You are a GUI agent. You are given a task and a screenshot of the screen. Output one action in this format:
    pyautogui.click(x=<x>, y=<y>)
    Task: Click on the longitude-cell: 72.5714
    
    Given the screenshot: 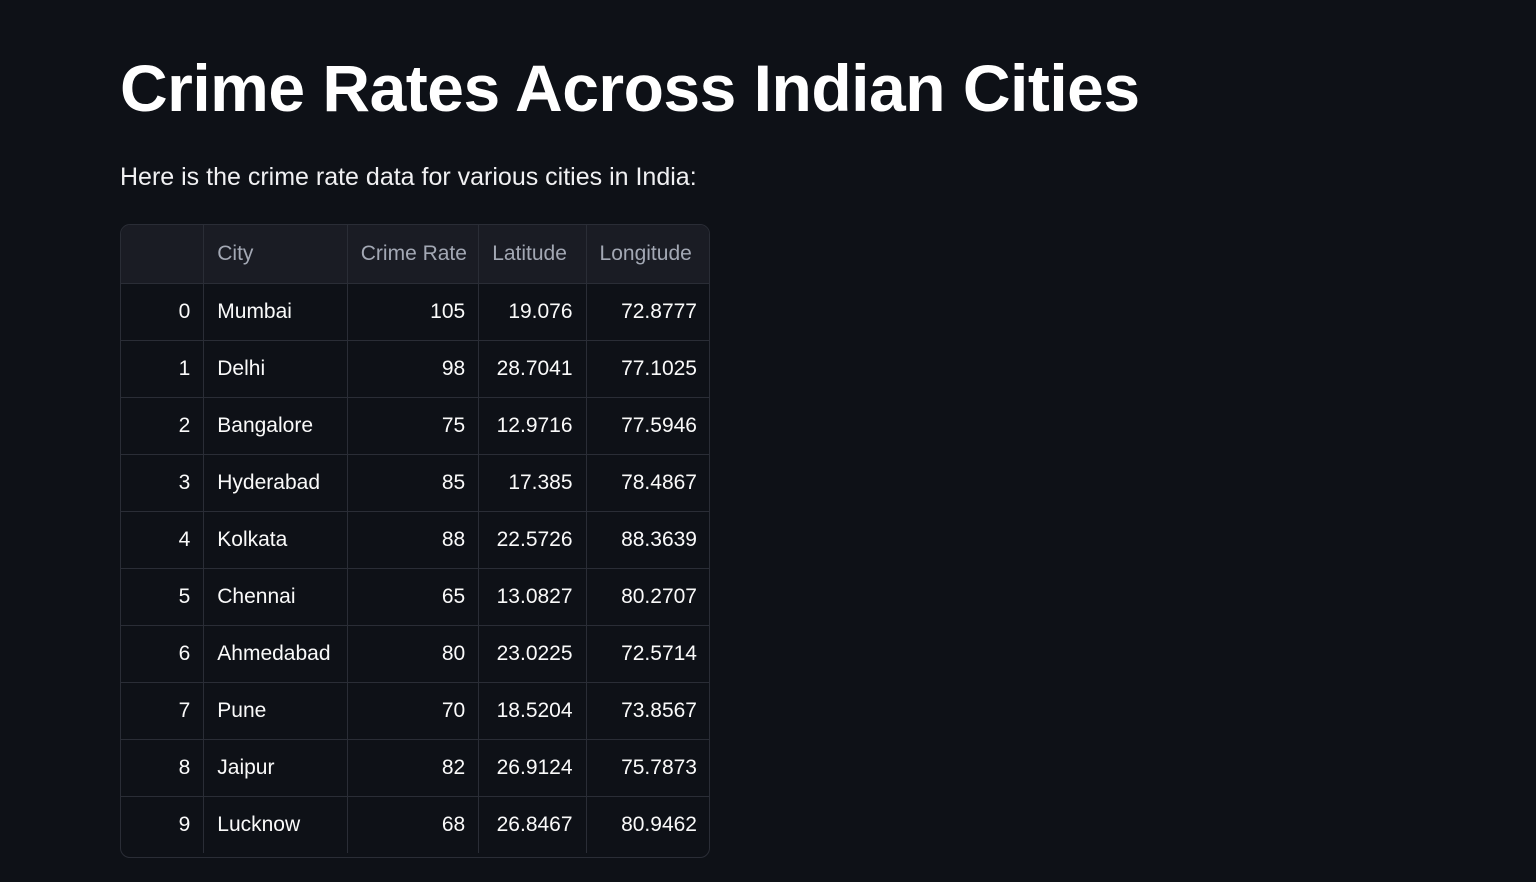 What is the action you would take?
    pyautogui.click(x=647, y=654)
    